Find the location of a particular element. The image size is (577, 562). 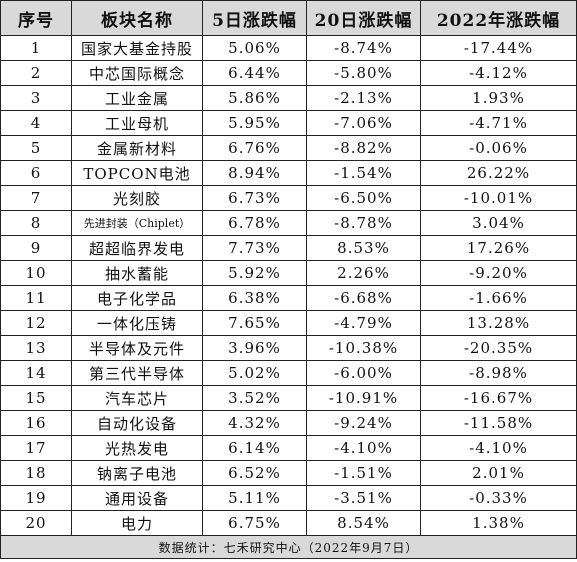

rank-cell: 3 is located at coordinates (36, 98).